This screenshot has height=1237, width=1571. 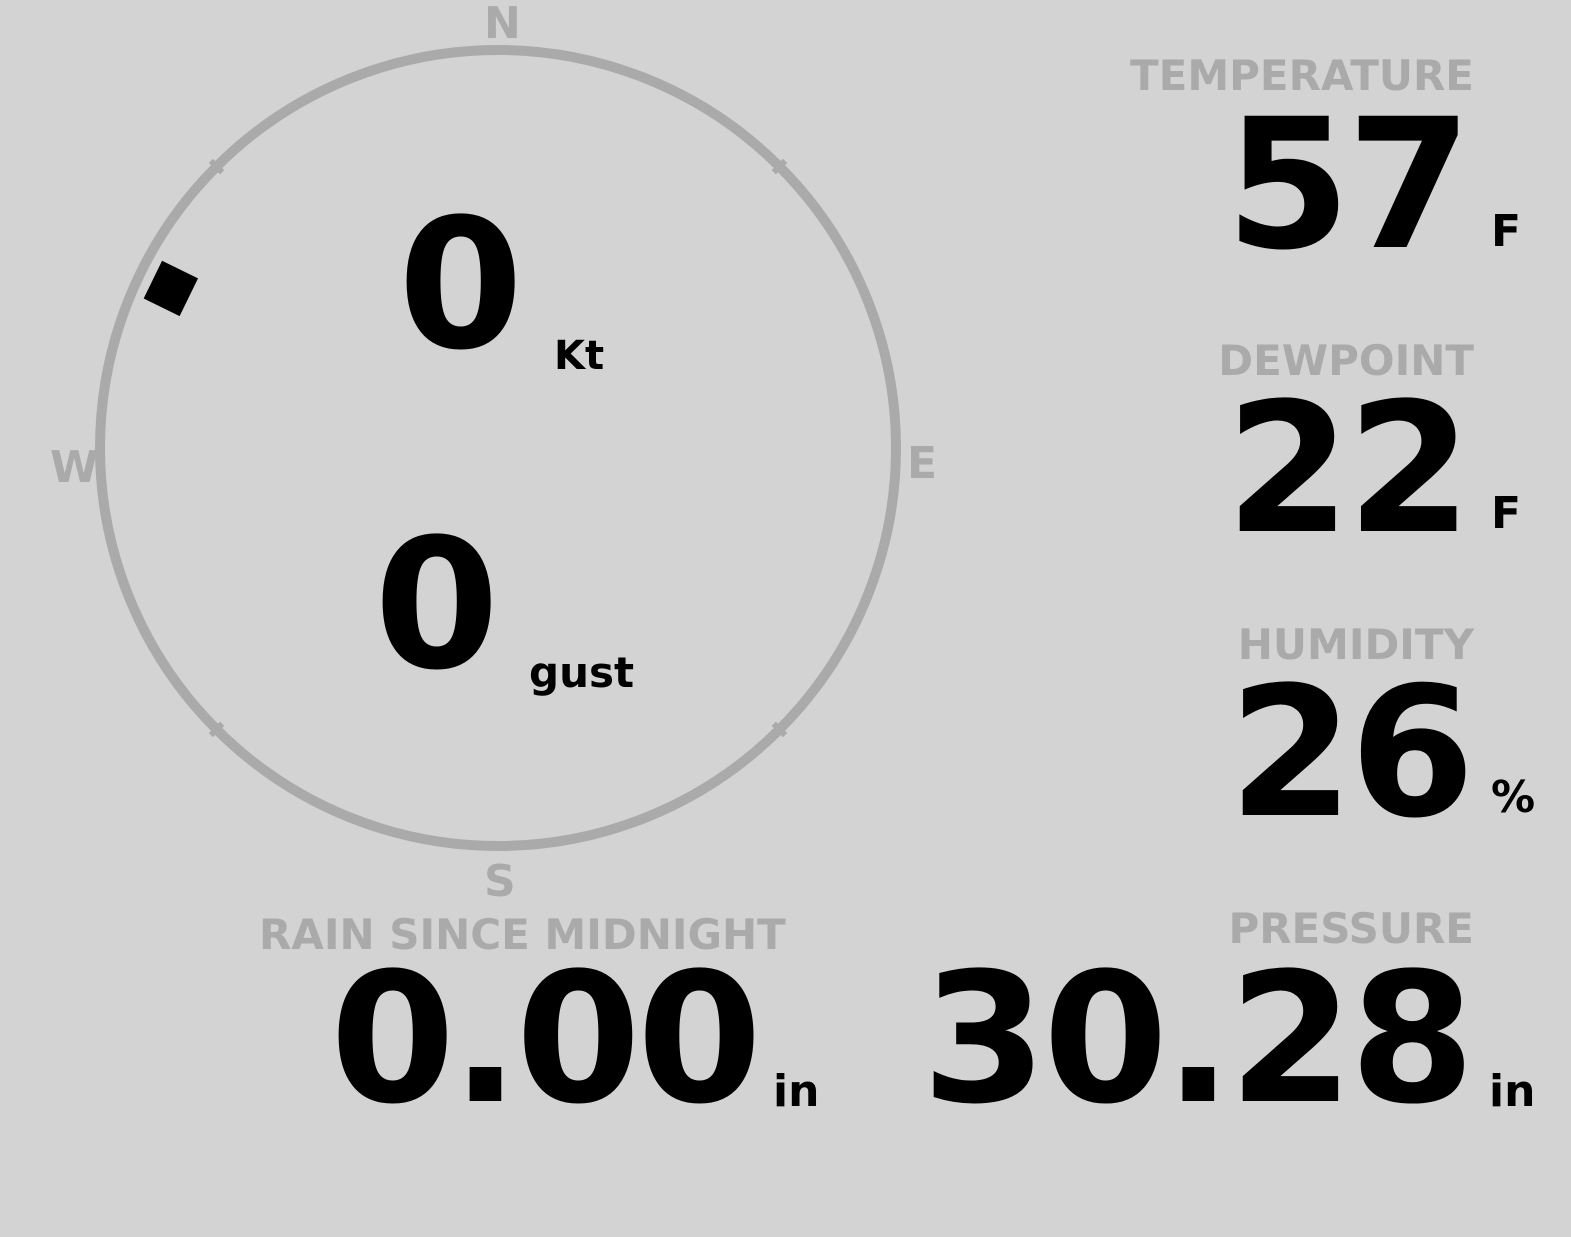 What do you see at coordinates (1346, 360) in the screenshot?
I see `dewpoint-label: DEWPOINT` at bounding box center [1346, 360].